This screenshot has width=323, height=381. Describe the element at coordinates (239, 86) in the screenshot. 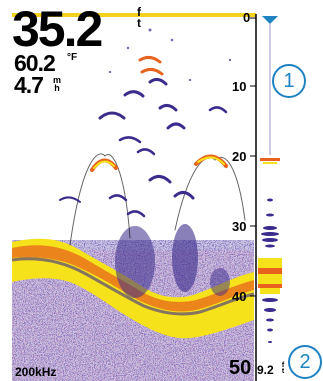

I see `scale-tick-10: 10` at that location.